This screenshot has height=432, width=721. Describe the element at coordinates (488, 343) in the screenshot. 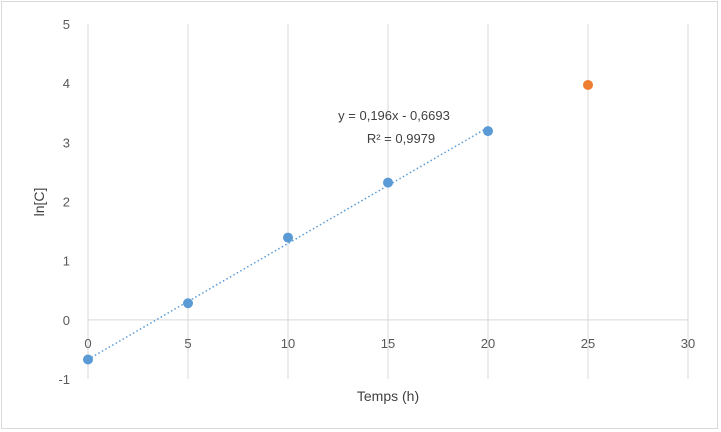

I see `x-tick-label-20: 20` at that location.